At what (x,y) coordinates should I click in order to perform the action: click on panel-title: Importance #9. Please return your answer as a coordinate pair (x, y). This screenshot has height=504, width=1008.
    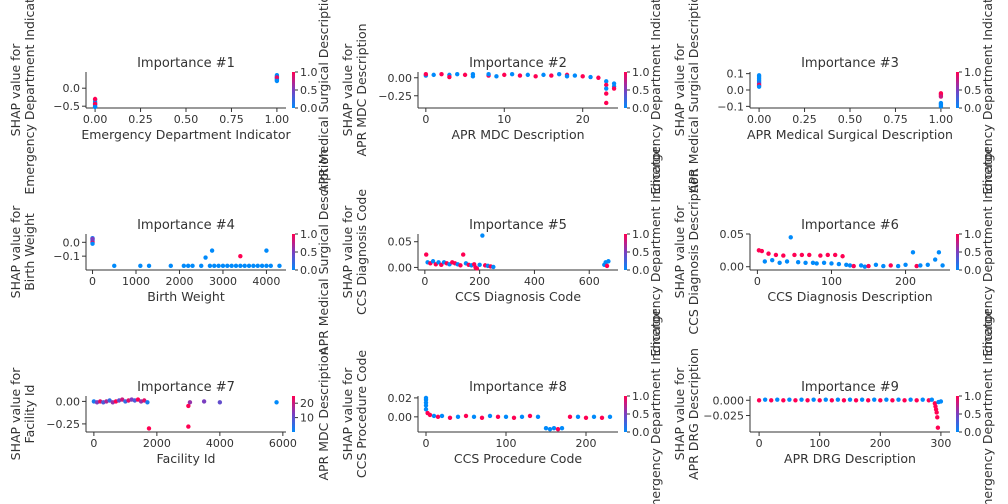
    Looking at the image, I should click on (850, 387).